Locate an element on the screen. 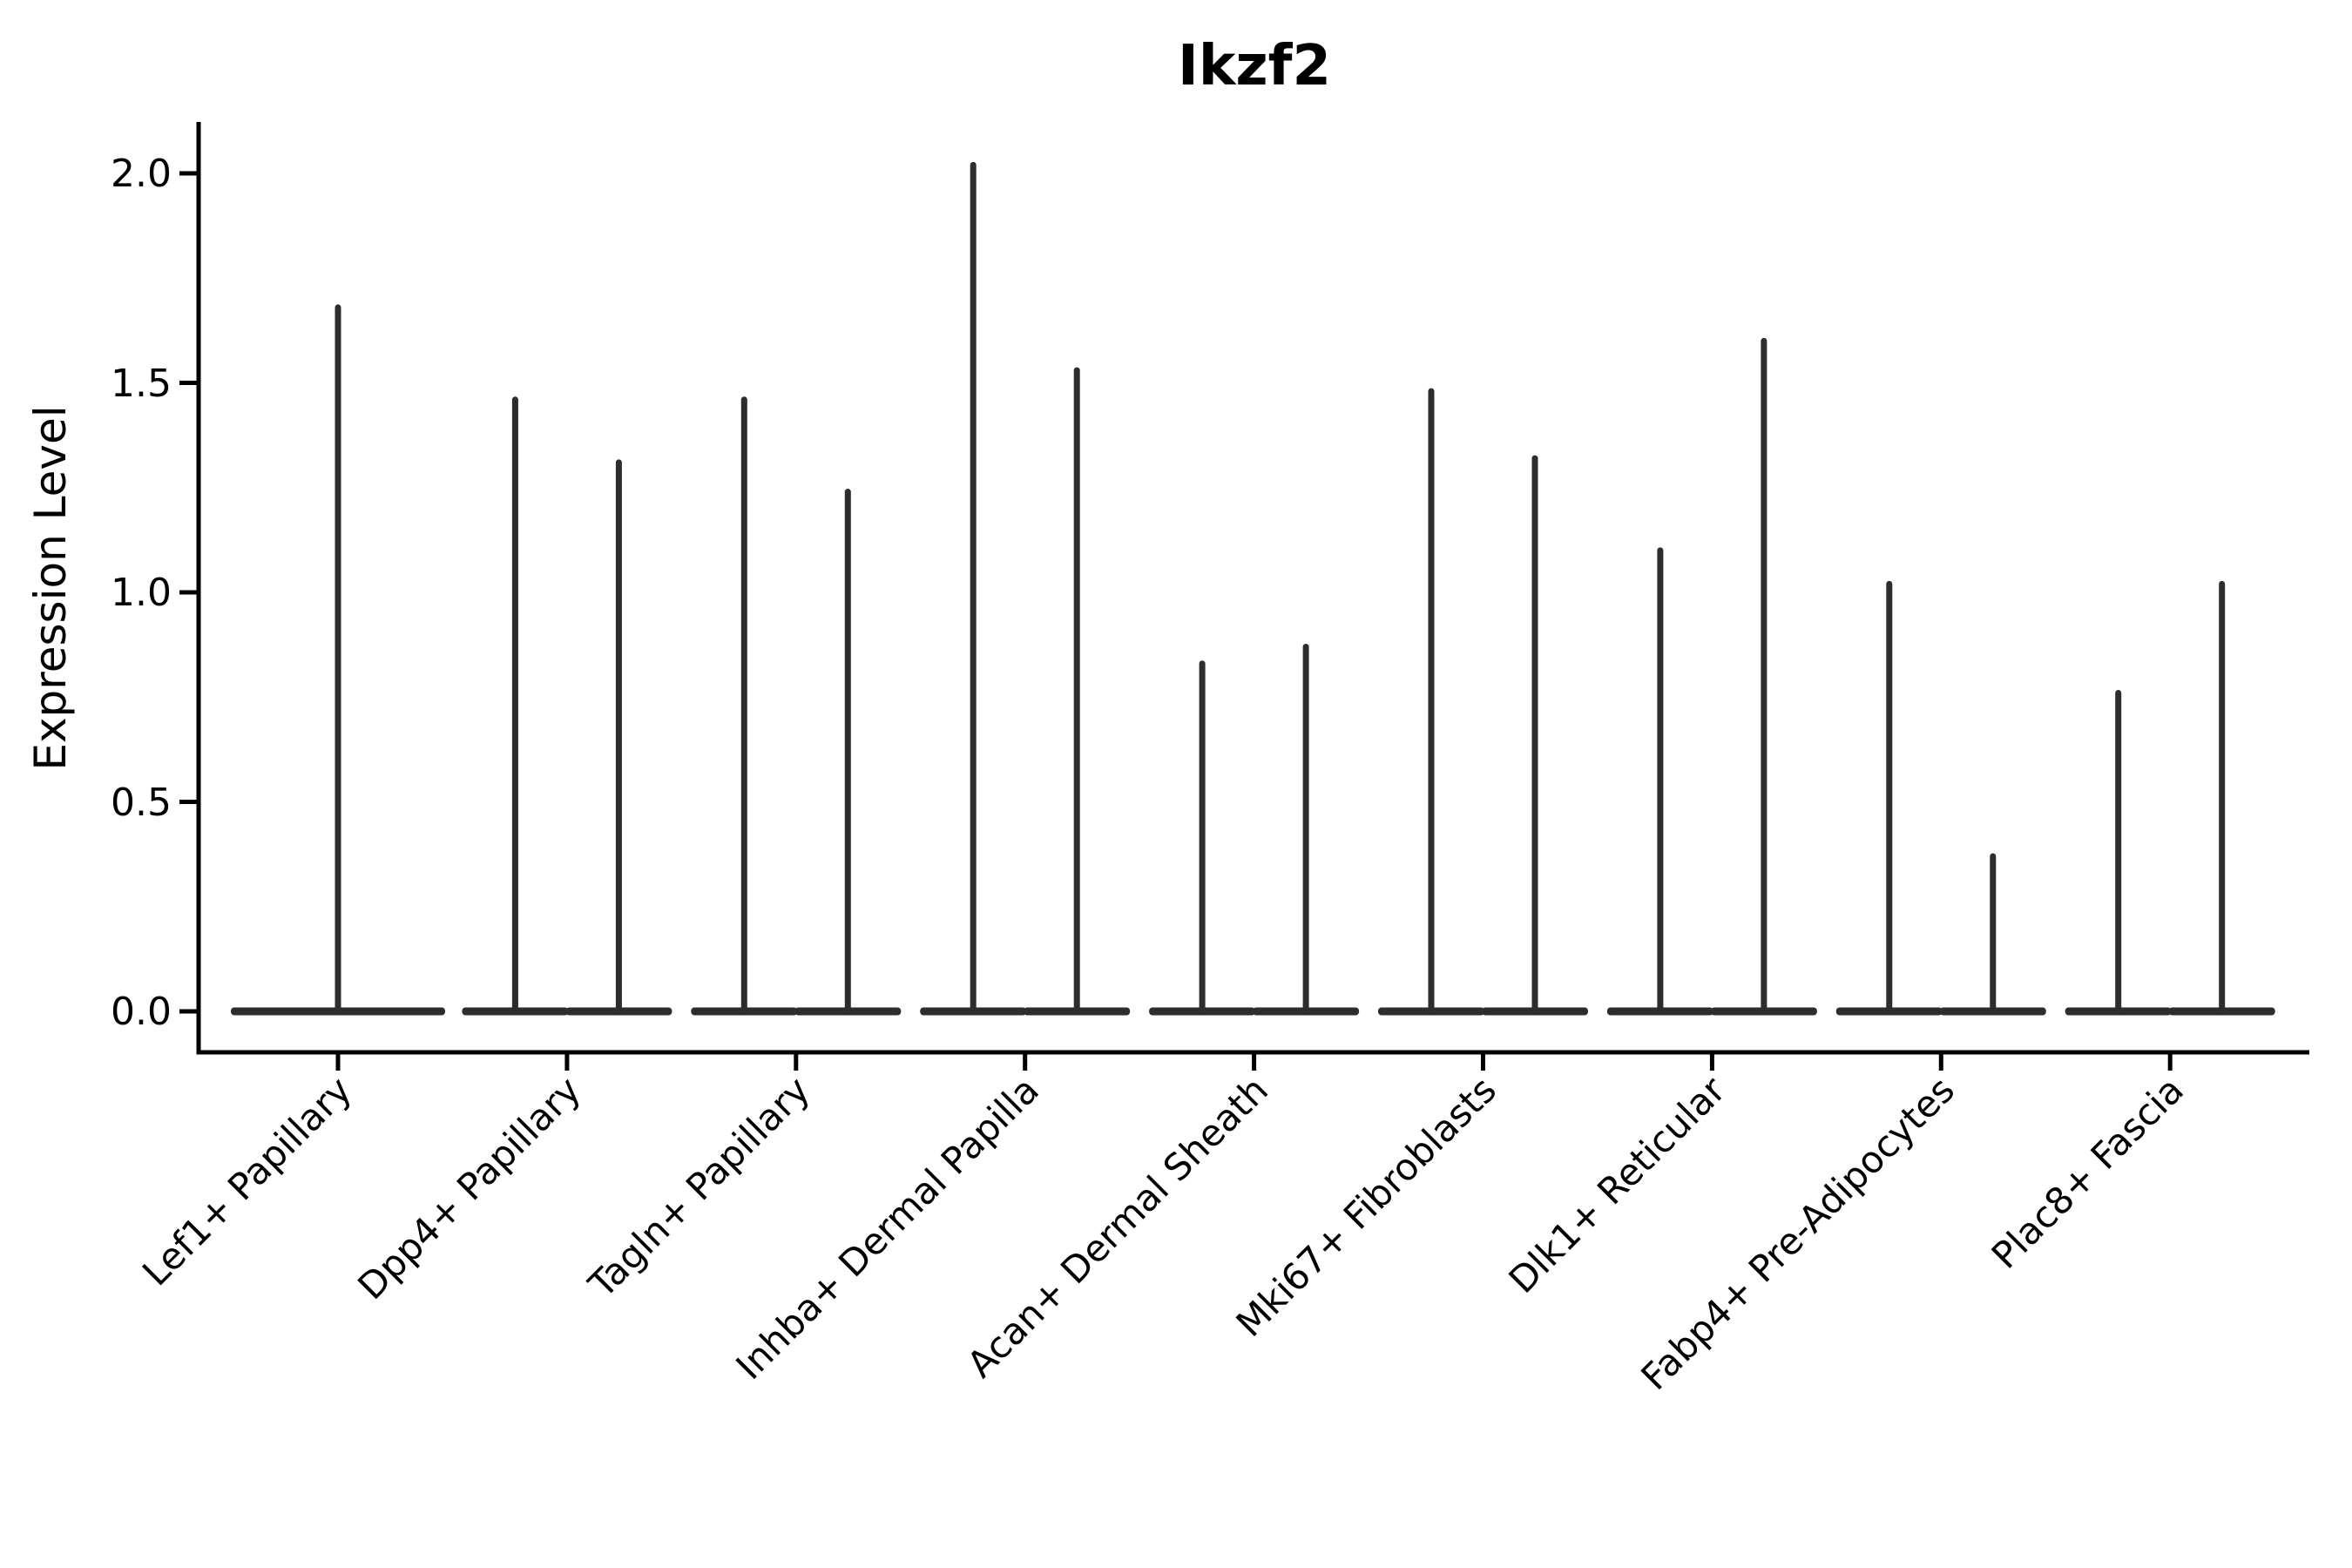 Image resolution: width=2352 pixels, height=1568 pixels. y-tick-label-0.5: 0.5 is located at coordinates (141, 803).